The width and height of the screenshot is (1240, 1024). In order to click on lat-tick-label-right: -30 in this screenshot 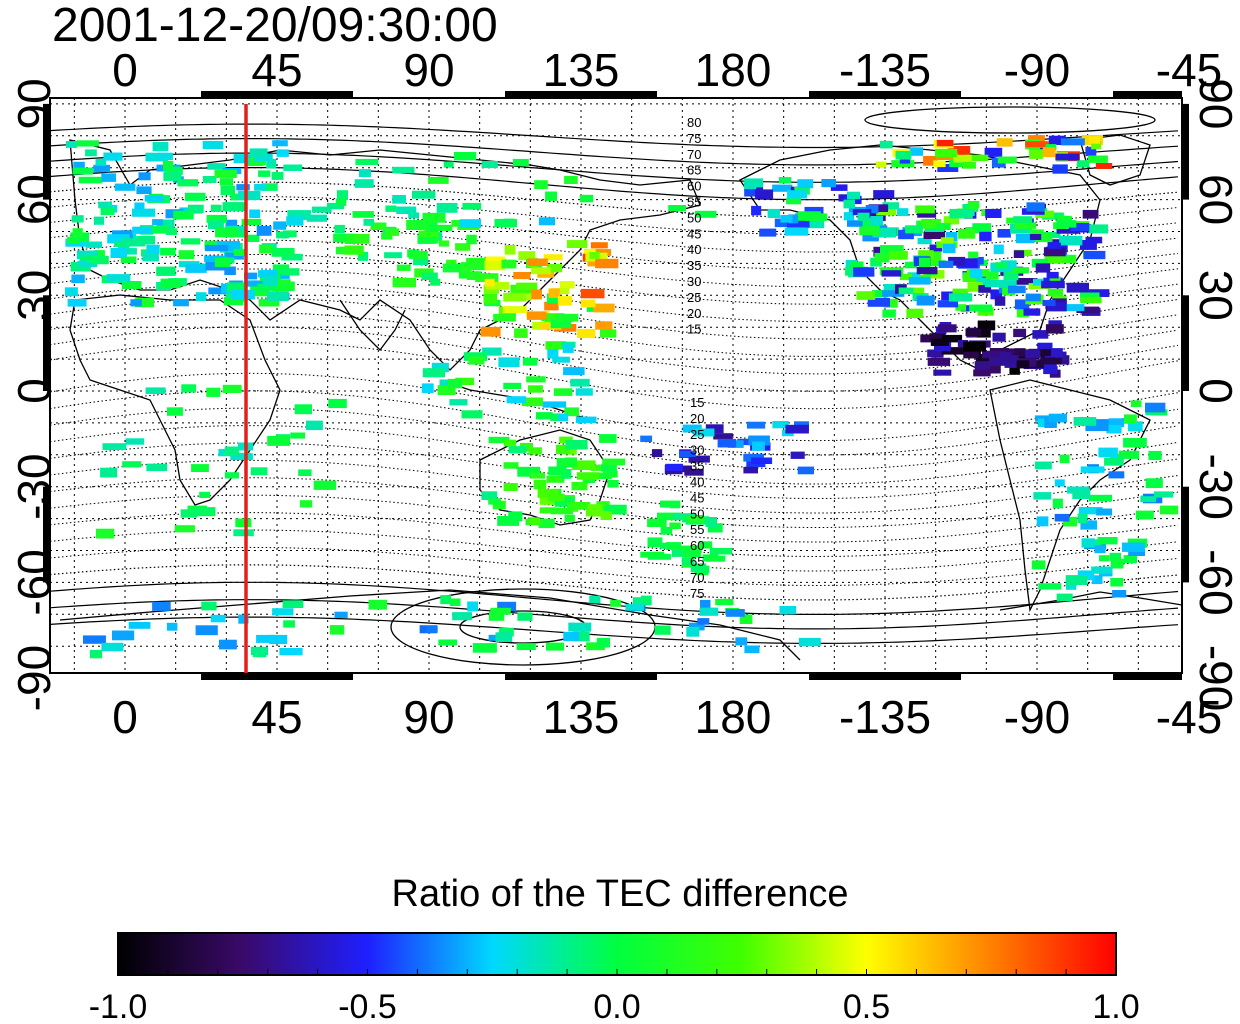, I will do `click(1215, 486)`.